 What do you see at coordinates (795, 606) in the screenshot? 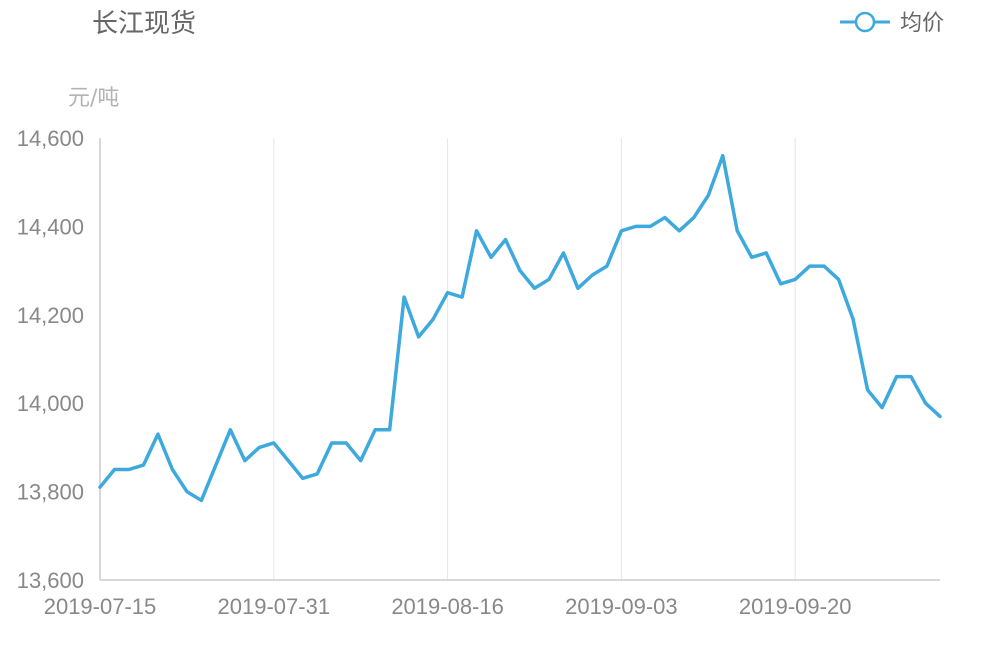
I see `x-tick-label: 2019-09-20` at bounding box center [795, 606].